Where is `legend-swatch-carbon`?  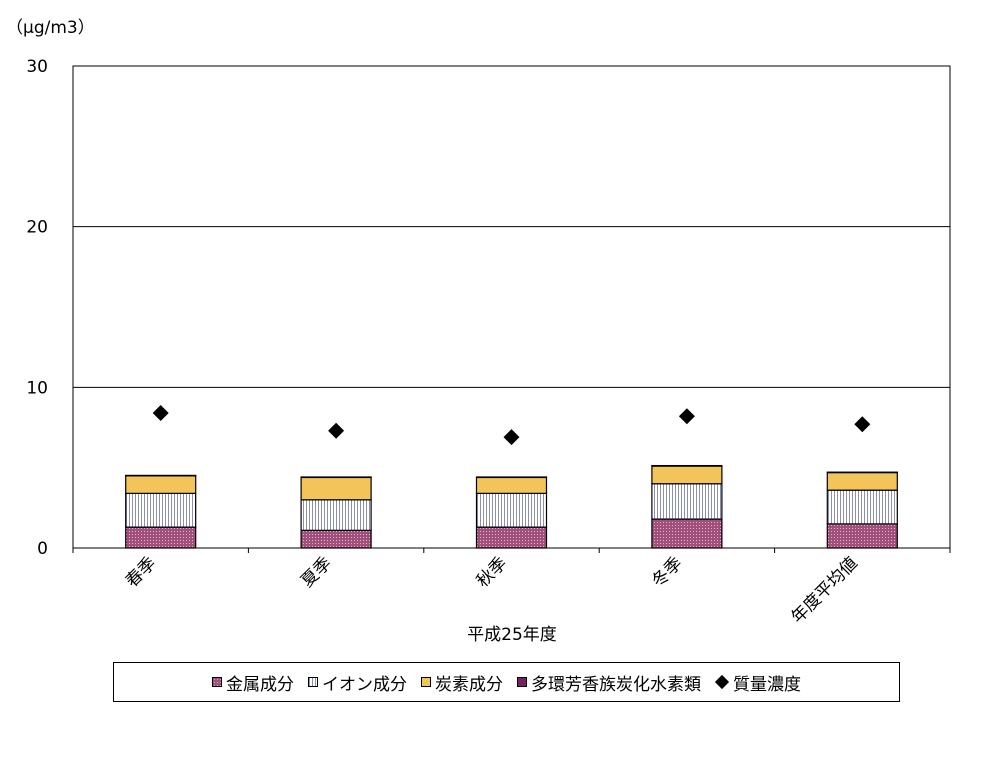
legend-swatch-carbon is located at coordinates (426, 682).